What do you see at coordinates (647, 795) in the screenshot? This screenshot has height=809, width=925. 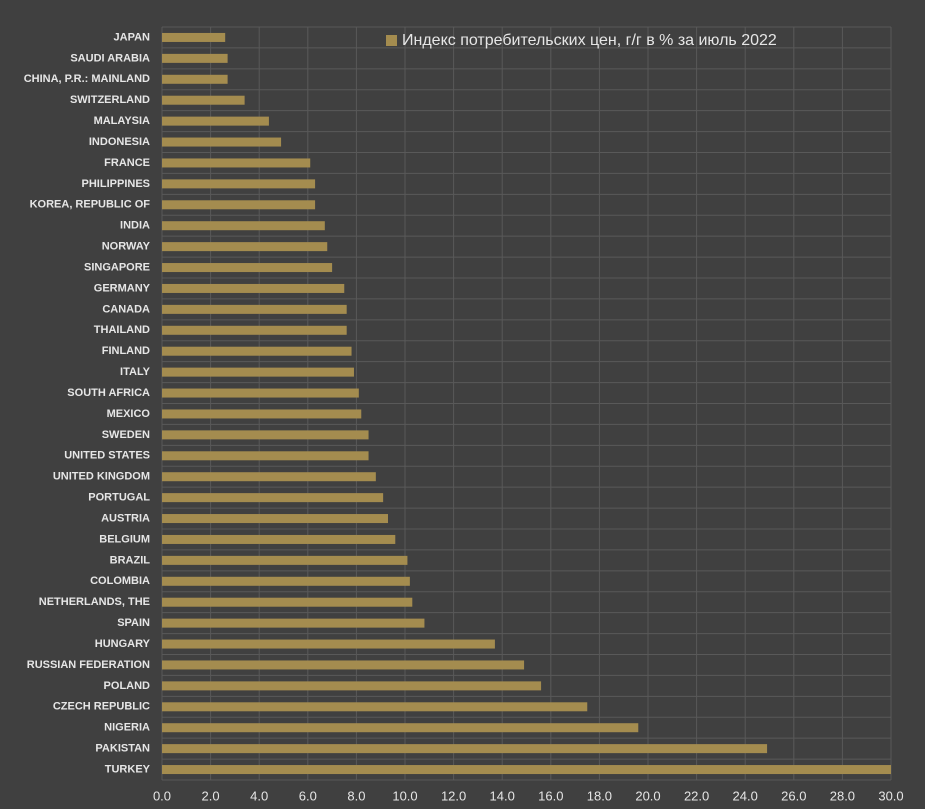 I see `x-tick-label: 20.0` at bounding box center [647, 795].